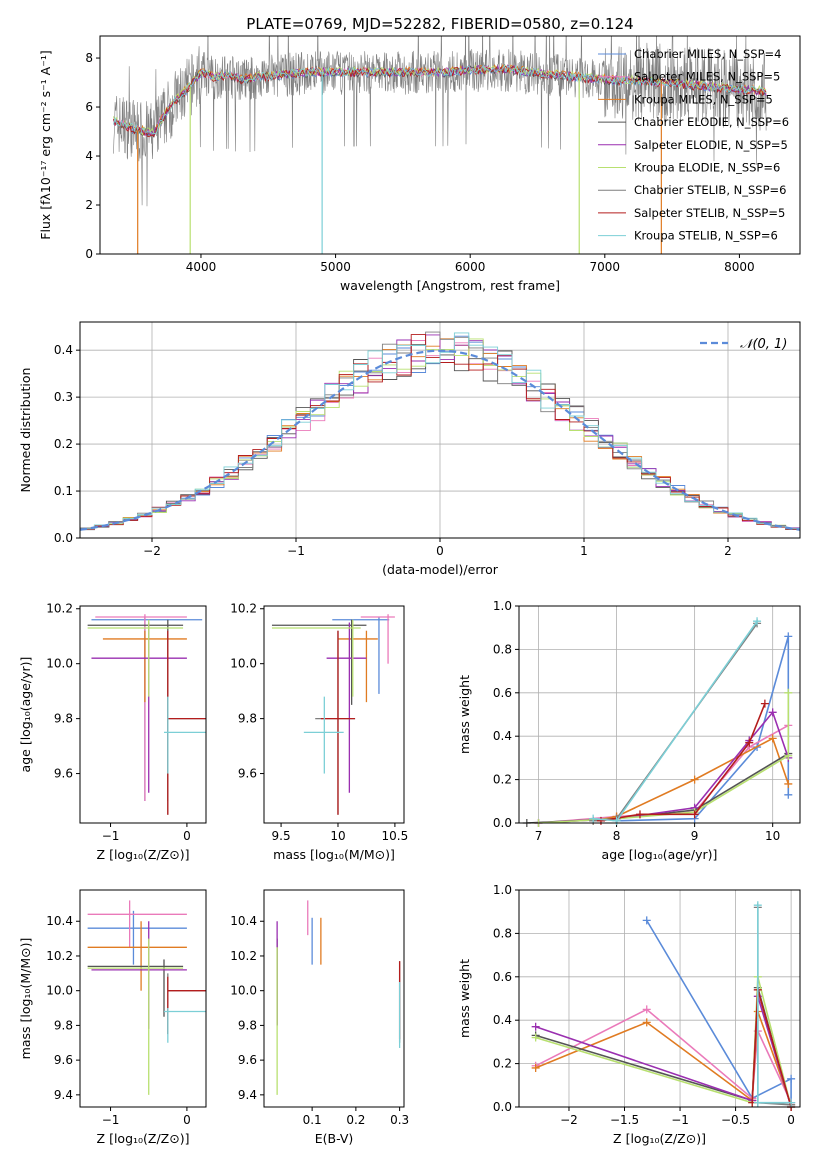 Image resolution: width=819 pixels, height=1170 pixels. I want to click on legend-label: Chabrier STELIB, N_SSP=6, so click(710, 190).